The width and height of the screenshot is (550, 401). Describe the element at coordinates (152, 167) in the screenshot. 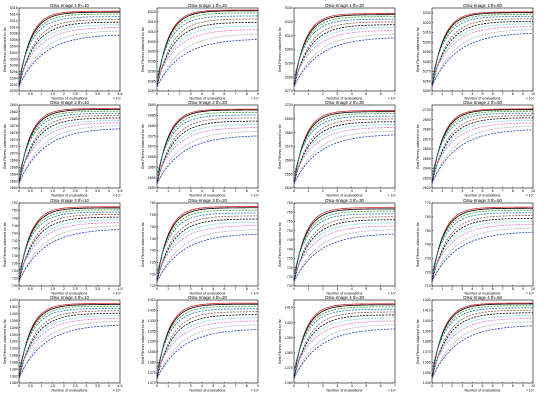

I see `y-tick-label: 2660` at that location.